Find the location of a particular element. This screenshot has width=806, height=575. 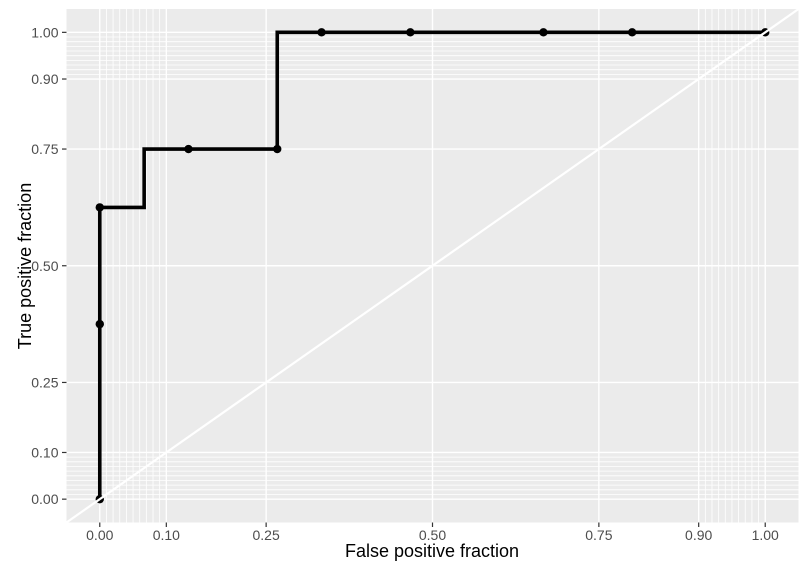

x-axis-title: False positive fraction is located at coordinates (432, 551).